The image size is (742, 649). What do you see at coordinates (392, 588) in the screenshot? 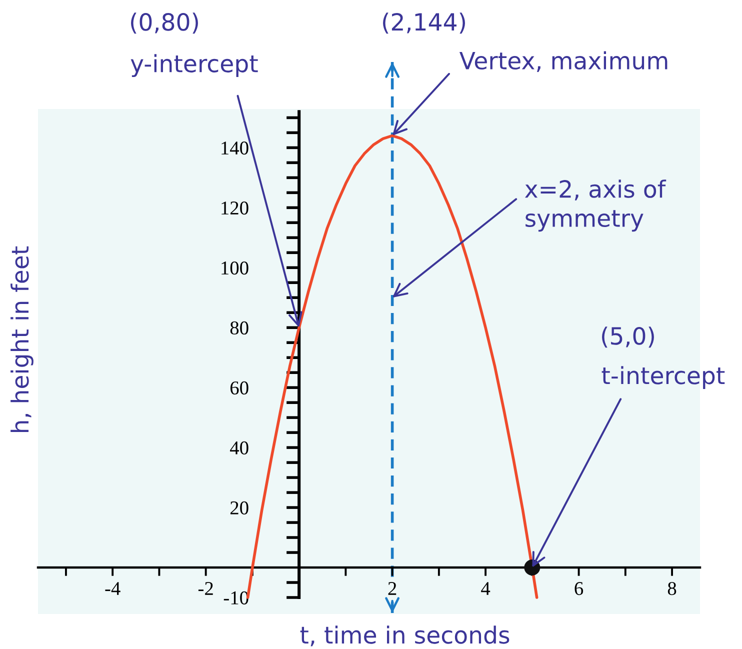
I see `x-tick-label: 2` at bounding box center [392, 588].